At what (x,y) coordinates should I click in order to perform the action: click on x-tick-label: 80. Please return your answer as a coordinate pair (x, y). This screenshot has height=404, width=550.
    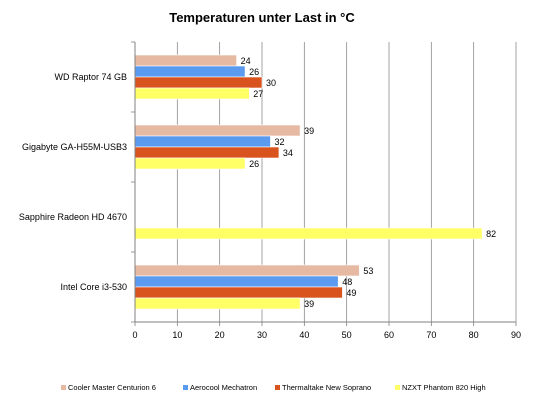
    Looking at the image, I should click on (474, 335).